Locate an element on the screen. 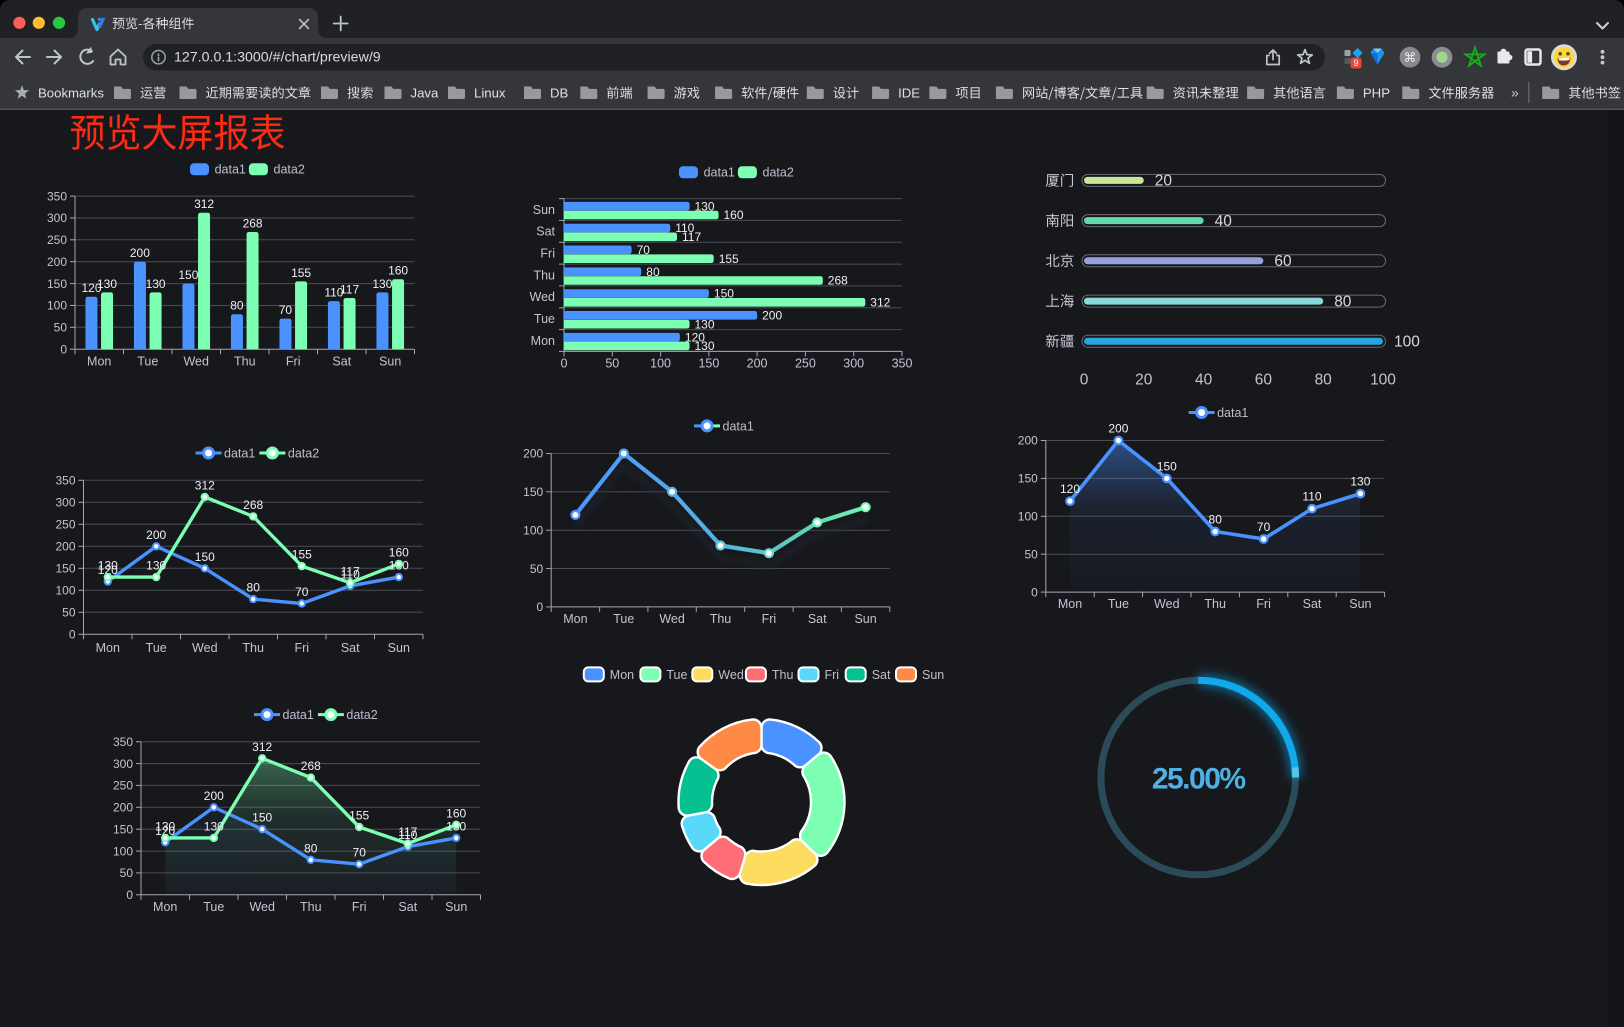 The image size is (1624, 1027). svg-text: Linux is located at coordinates (490, 92).